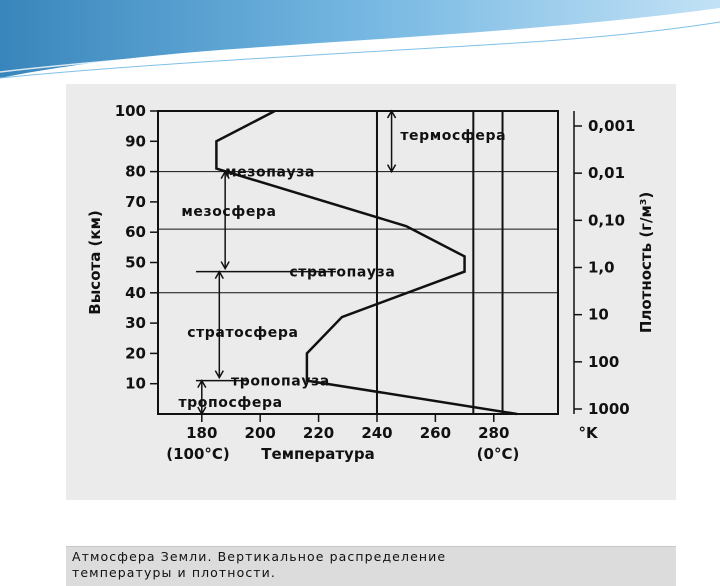 This screenshot has width=720, height=586. What do you see at coordinates (588, 433) in the screenshot?
I see `x-unit-label: °K` at bounding box center [588, 433].